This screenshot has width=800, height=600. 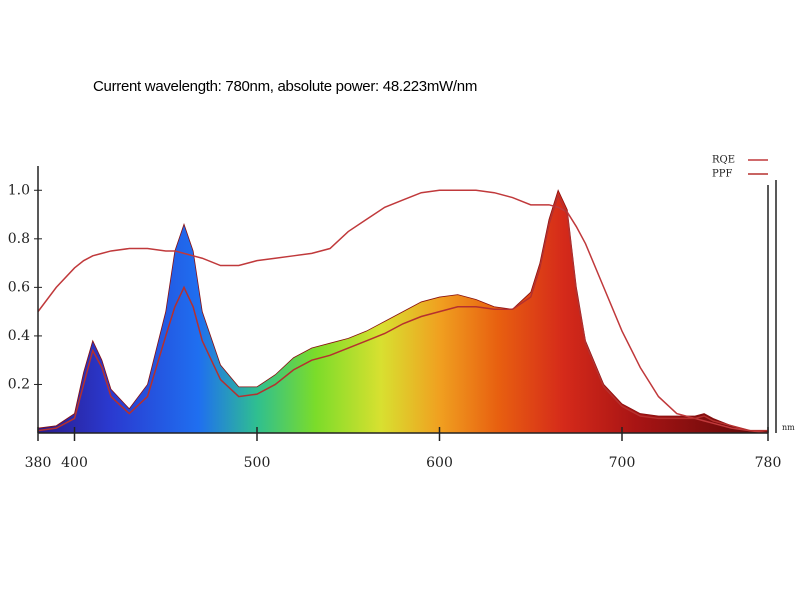 What do you see at coordinates (19, 239) in the screenshot?
I see `y-tick-label: 0.8` at bounding box center [19, 239].